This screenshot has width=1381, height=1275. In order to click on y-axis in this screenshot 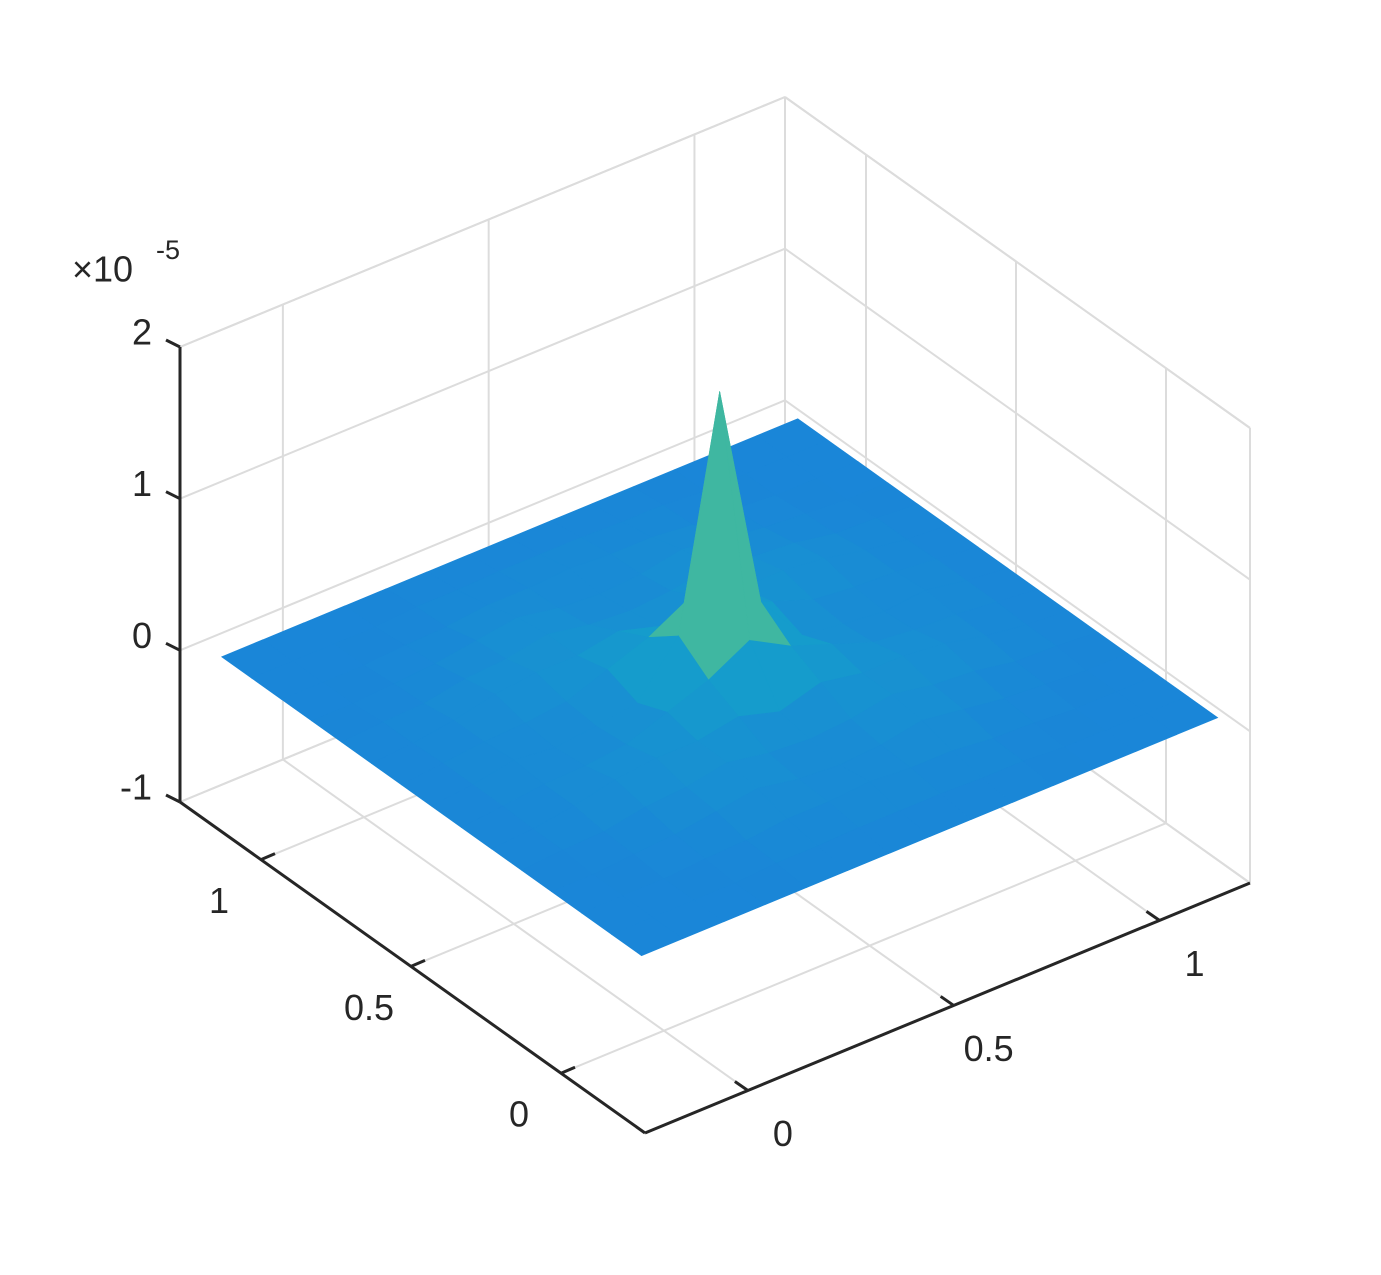, I will do `click(412, 967)`.